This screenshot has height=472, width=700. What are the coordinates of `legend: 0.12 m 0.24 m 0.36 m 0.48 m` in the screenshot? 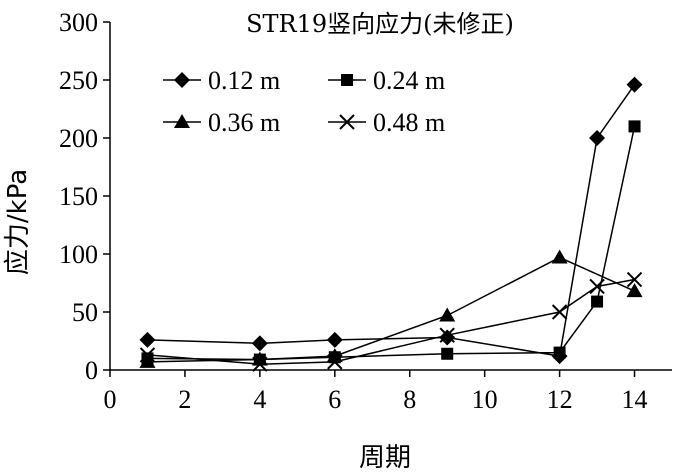 It's located at (304, 101).